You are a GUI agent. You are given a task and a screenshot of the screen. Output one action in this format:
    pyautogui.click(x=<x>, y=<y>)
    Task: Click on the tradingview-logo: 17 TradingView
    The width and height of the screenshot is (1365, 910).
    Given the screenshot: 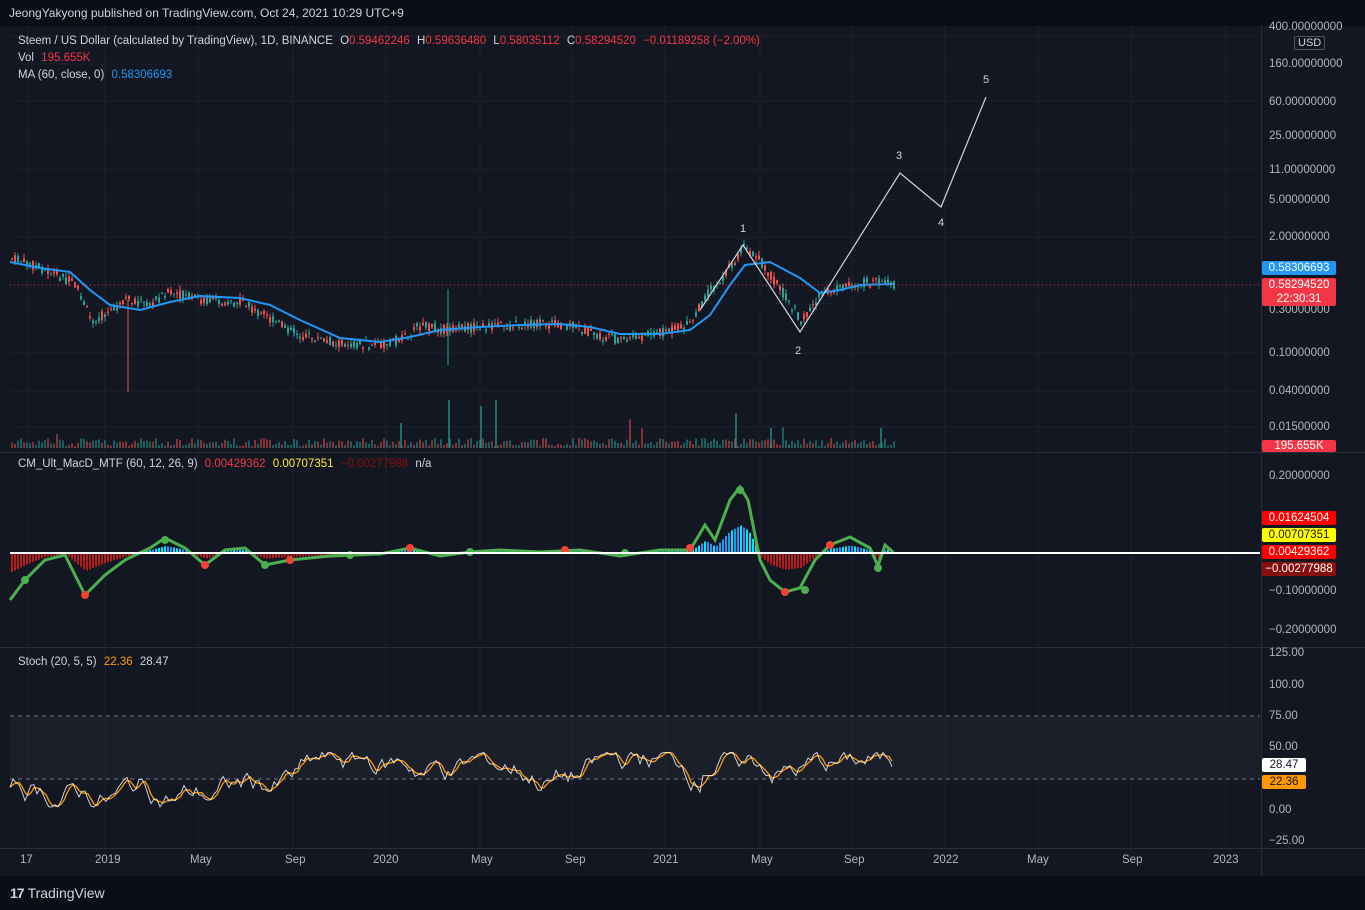 What is the action you would take?
    pyautogui.click(x=57, y=893)
    